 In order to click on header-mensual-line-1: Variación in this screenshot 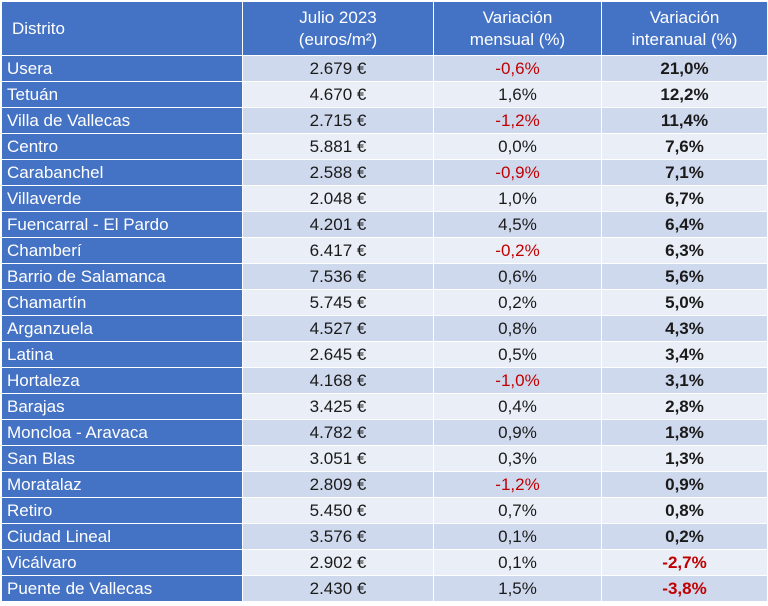, I will do `click(517, 17)`.